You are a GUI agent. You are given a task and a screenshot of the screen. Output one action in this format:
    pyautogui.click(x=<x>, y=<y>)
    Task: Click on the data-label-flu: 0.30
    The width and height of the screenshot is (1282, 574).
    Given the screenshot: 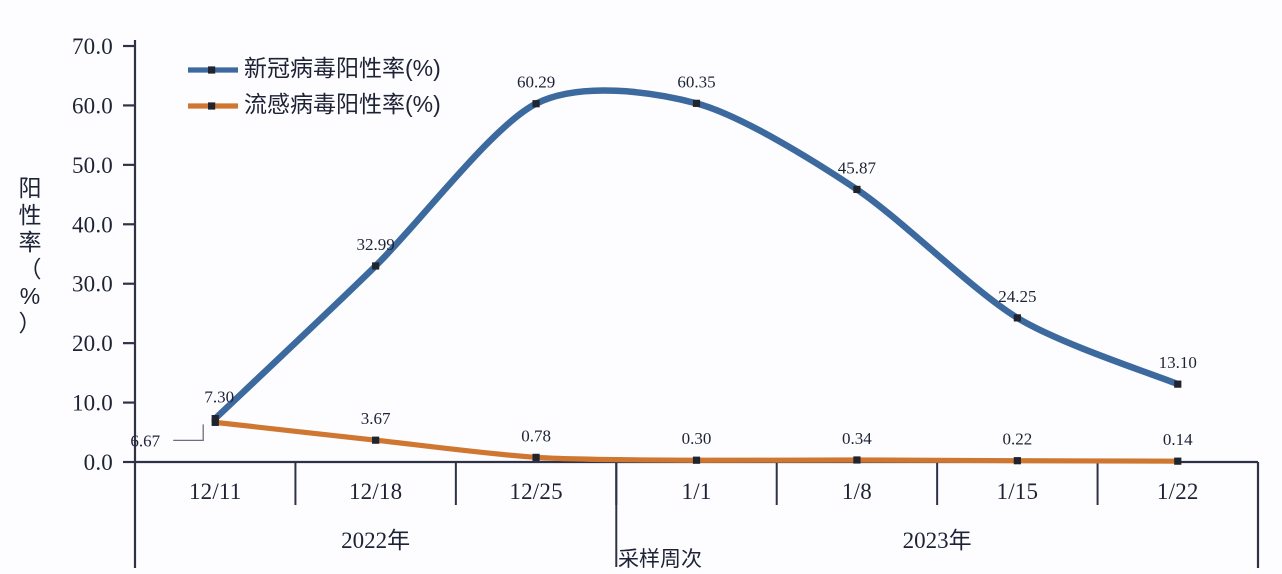 What is the action you would take?
    pyautogui.click(x=697, y=438)
    